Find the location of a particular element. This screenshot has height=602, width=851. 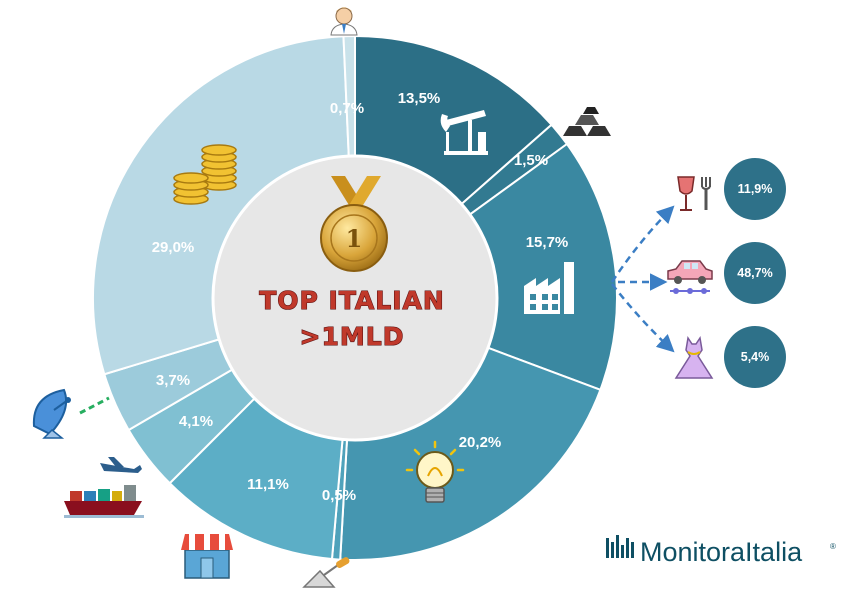

slice-label-retail: 11,1% is located at coordinates (268, 484).